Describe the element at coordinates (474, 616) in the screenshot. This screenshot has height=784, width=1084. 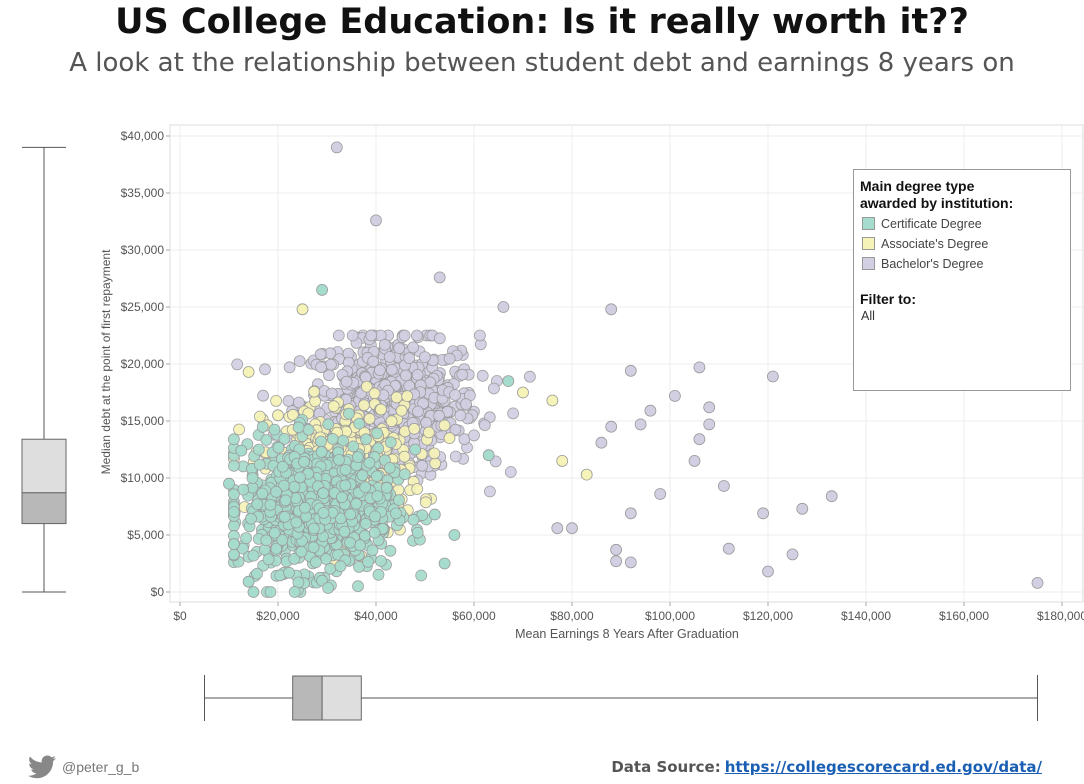
I see `x-tick-label: $60,000` at that location.